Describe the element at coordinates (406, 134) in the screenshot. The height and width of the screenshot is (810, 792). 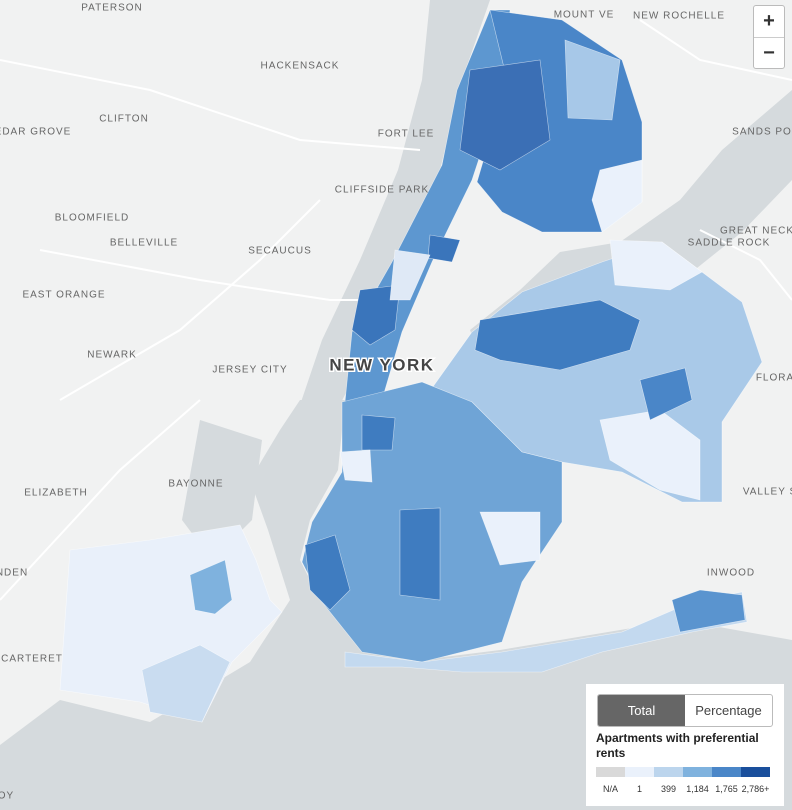
I see `place-label: FORT LEE` at that location.